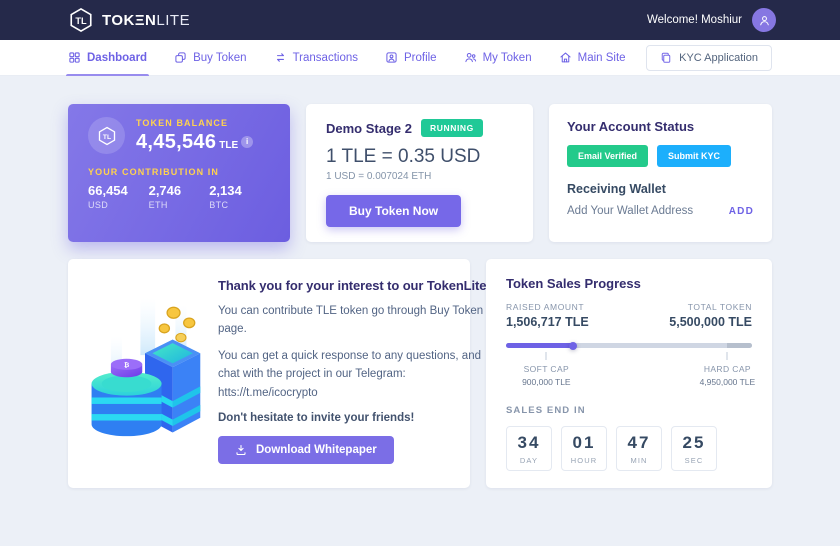 The image size is (840, 546). I want to click on nav-label: My Token, so click(507, 57).